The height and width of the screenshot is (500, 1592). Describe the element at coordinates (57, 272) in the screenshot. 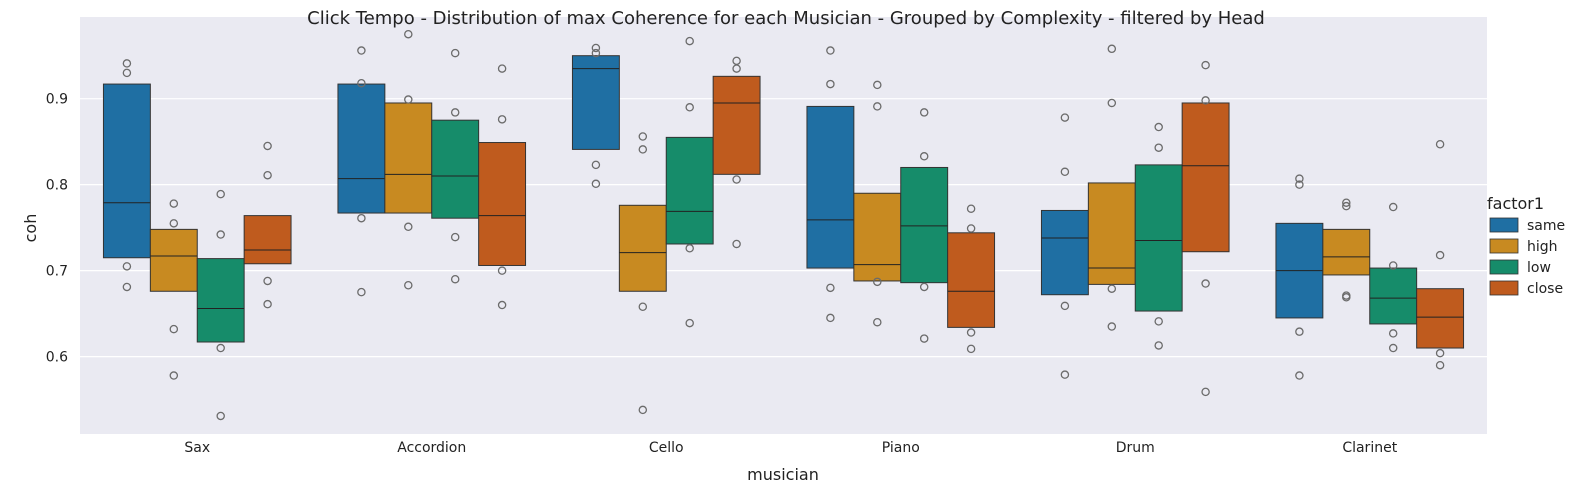

I see `y-tick-label: 0.7` at that location.